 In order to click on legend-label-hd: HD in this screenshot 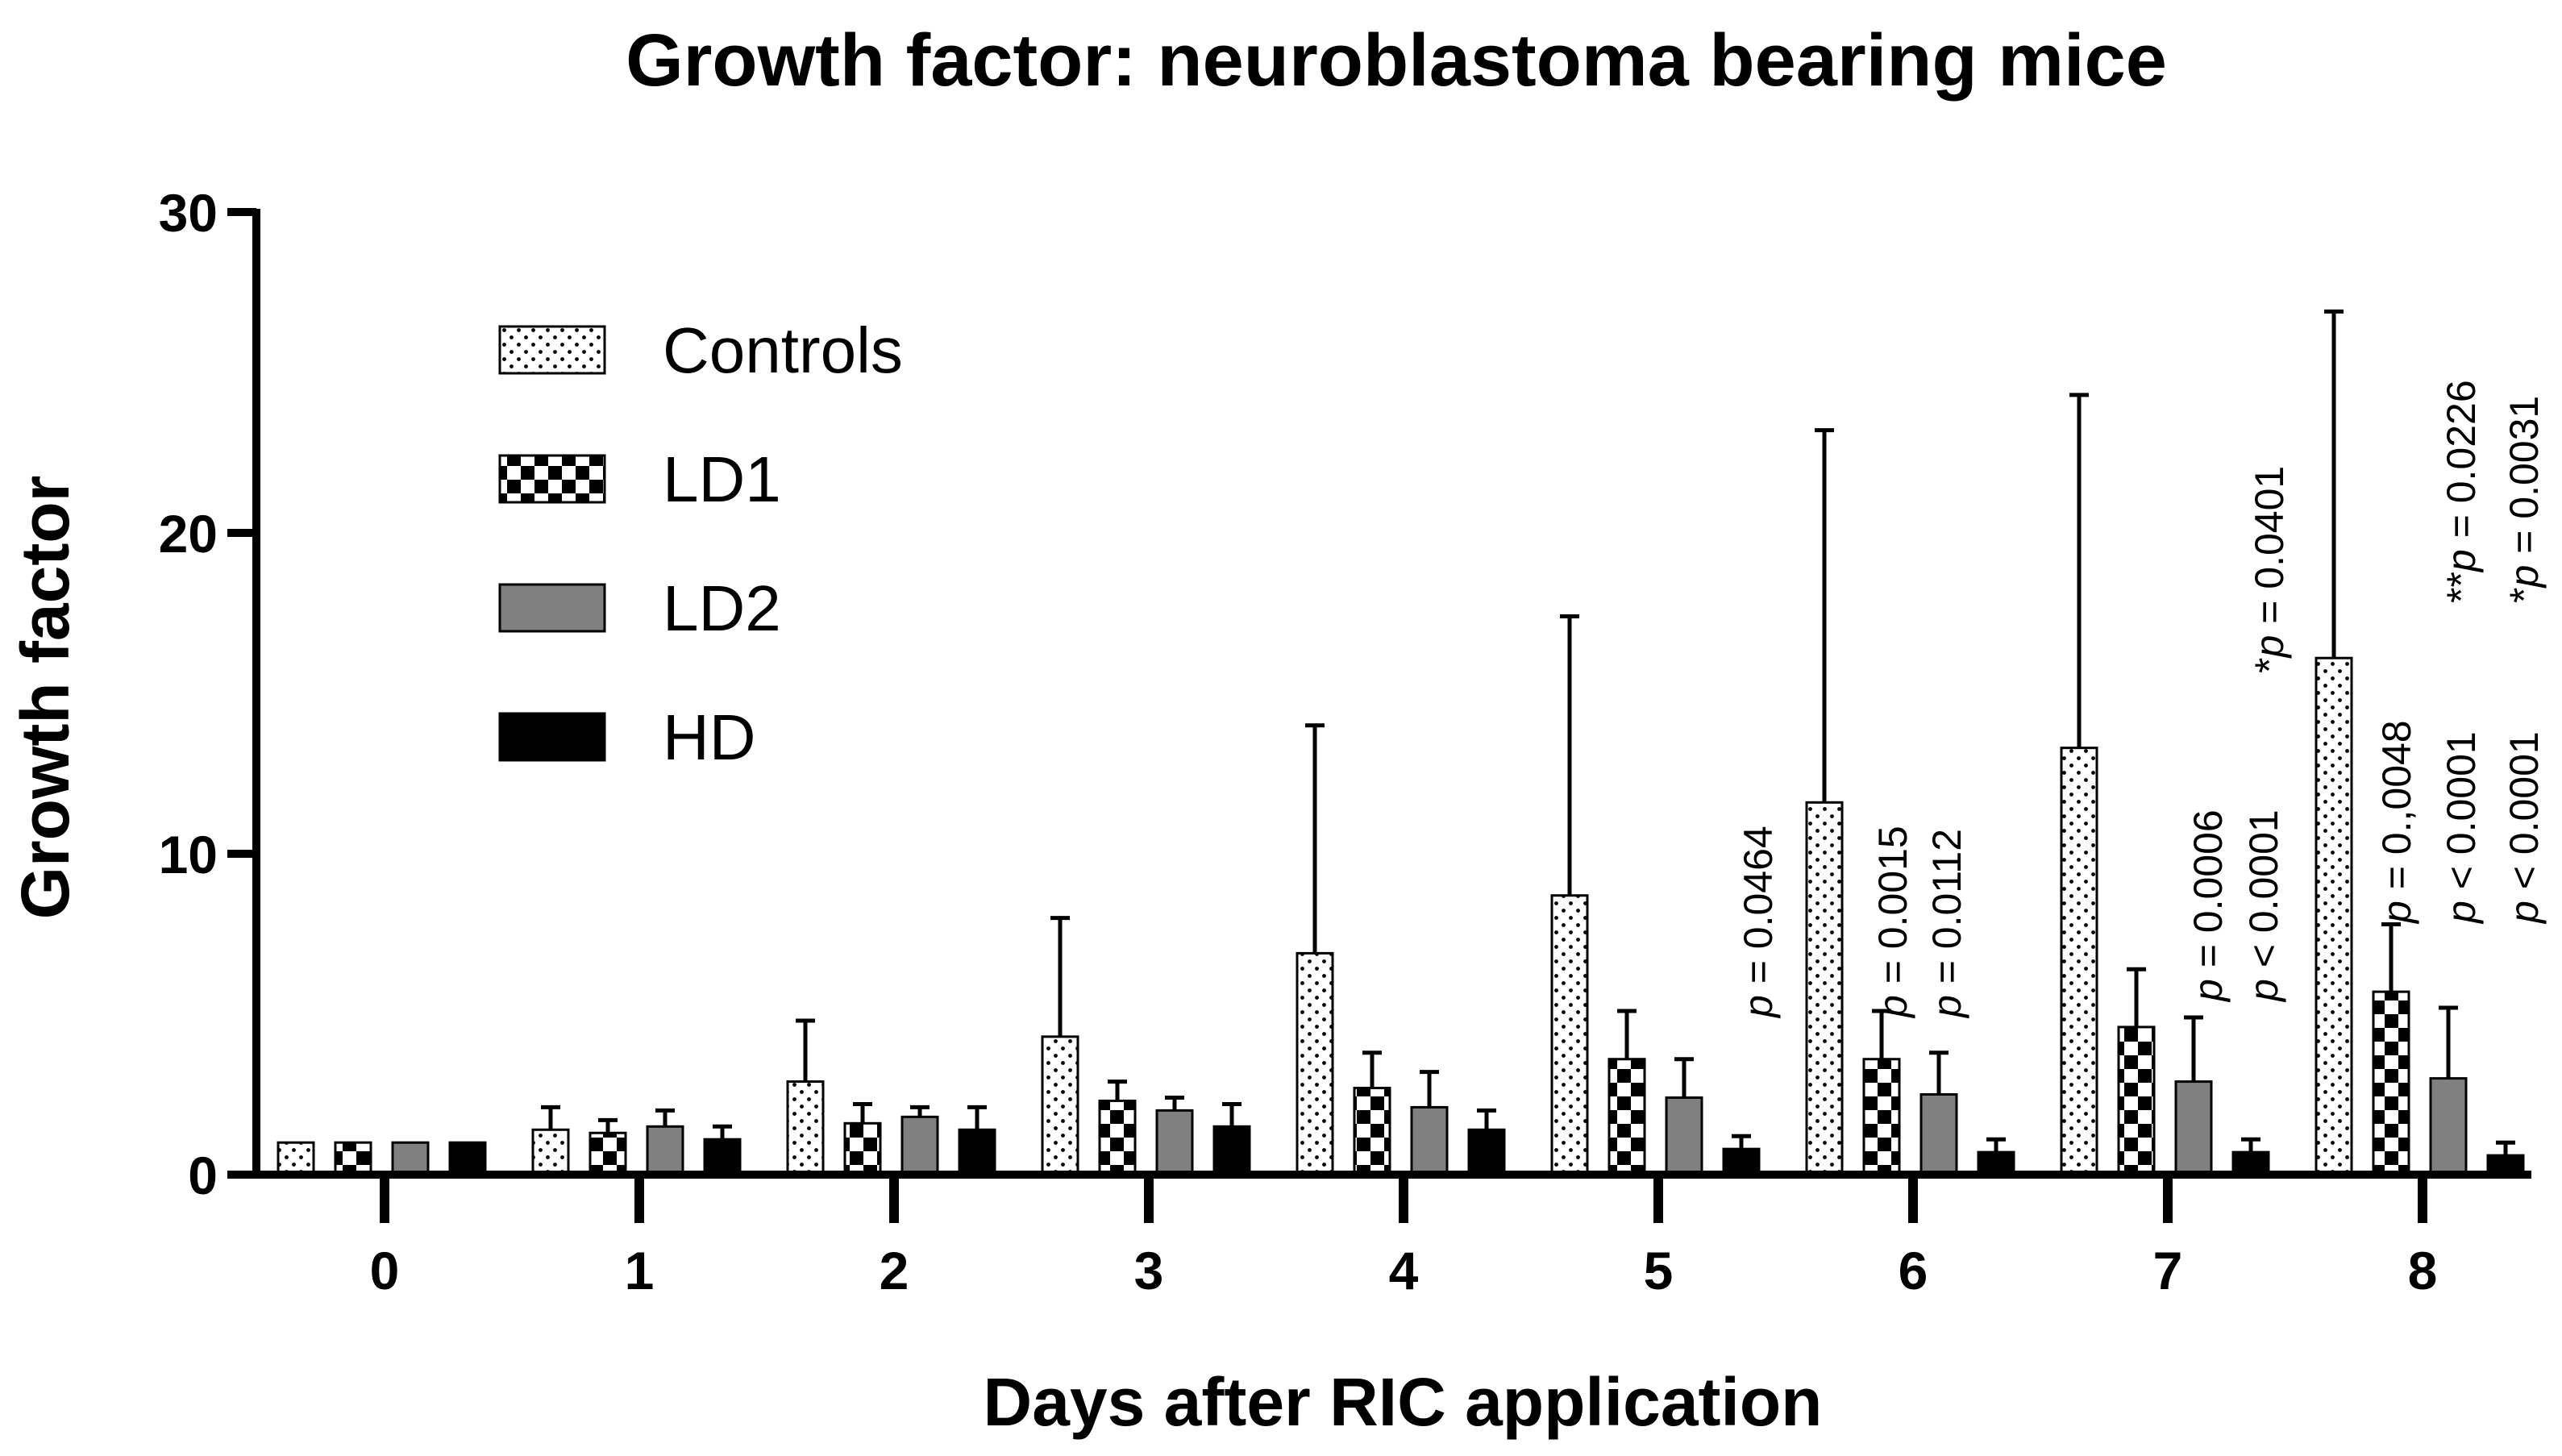, I will do `click(710, 737)`.